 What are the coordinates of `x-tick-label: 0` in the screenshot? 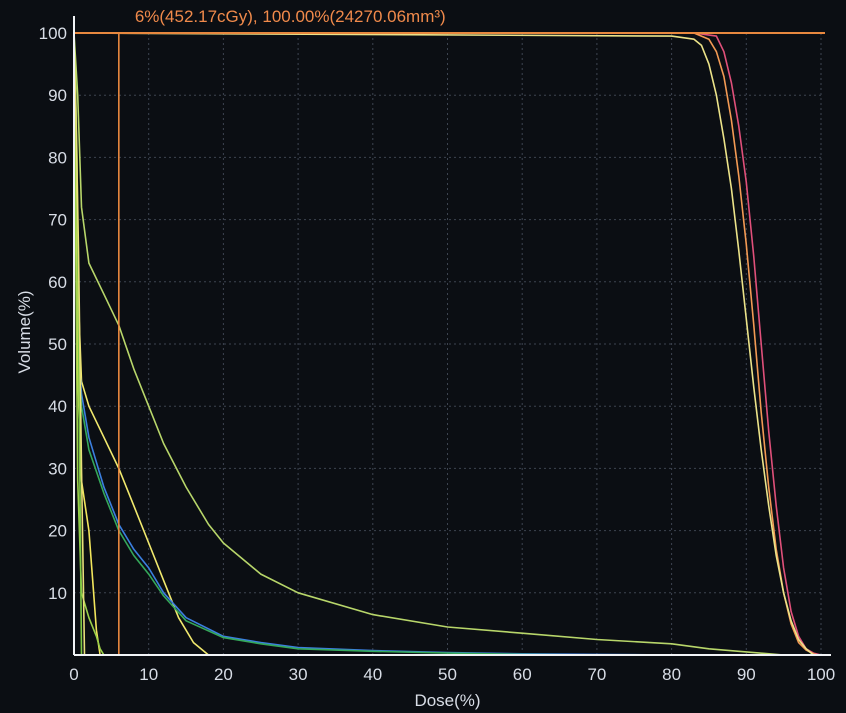 It's located at (73, 674).